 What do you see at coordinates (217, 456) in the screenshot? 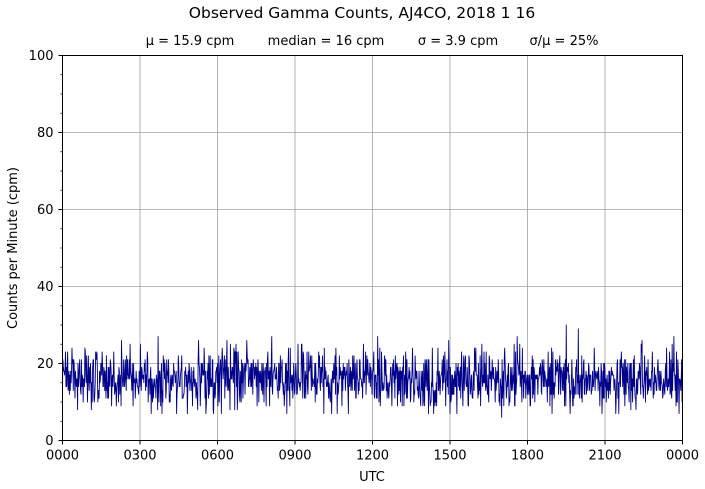
I see `x-tick-label: 0600` at bounding box center [217, 456].